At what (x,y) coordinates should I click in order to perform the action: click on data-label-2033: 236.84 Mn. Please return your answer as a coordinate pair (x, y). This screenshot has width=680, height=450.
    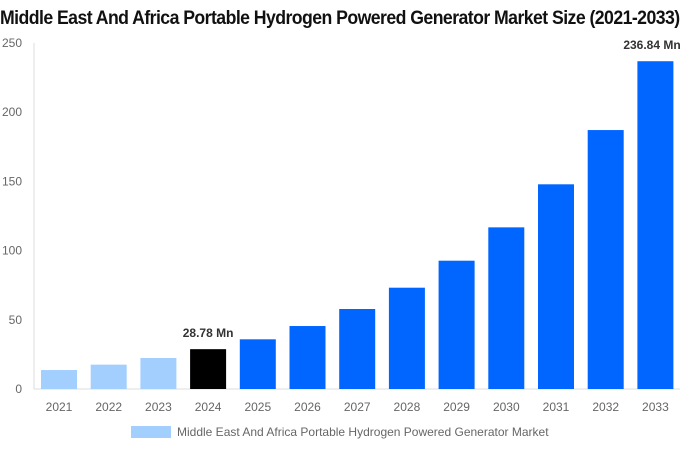
    Looking at the image, I should click on (651, 45).